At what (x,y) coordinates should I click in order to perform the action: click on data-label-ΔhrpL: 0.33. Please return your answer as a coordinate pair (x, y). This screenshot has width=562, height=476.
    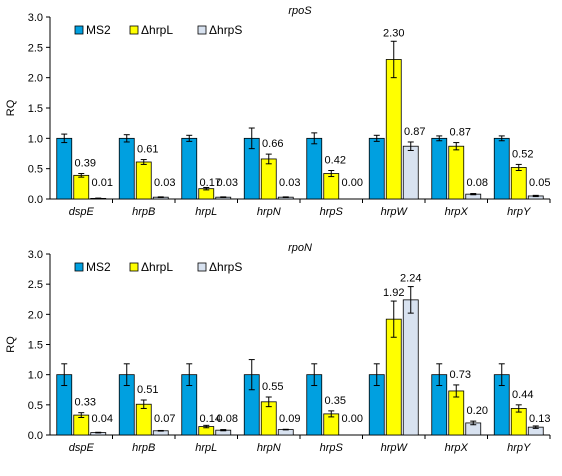
    Looking at the image, I should click on (85, 403).